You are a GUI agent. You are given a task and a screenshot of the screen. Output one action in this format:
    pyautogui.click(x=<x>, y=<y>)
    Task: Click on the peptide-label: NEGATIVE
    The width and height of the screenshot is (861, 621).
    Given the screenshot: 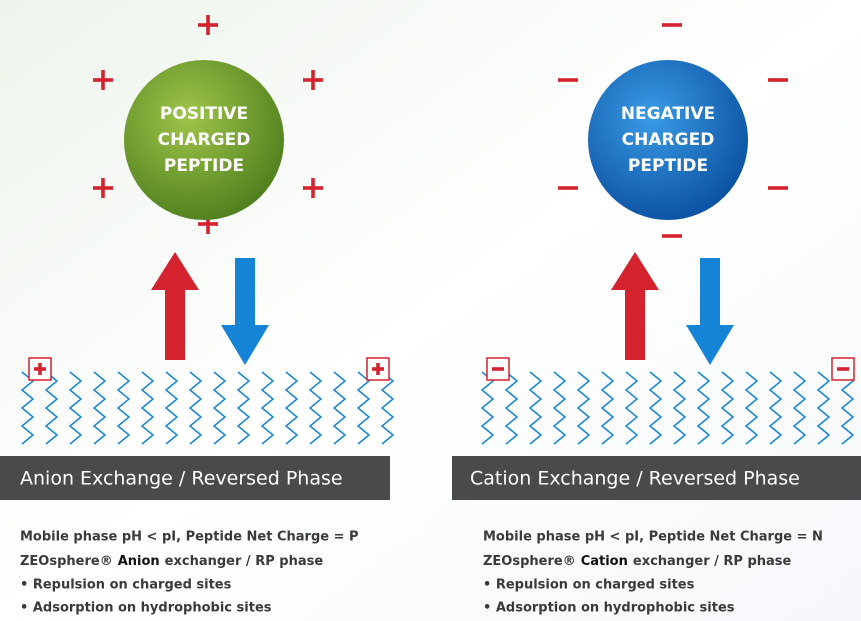 What is the action you would take?
    pyautogui.click(x=668, y=114)
    